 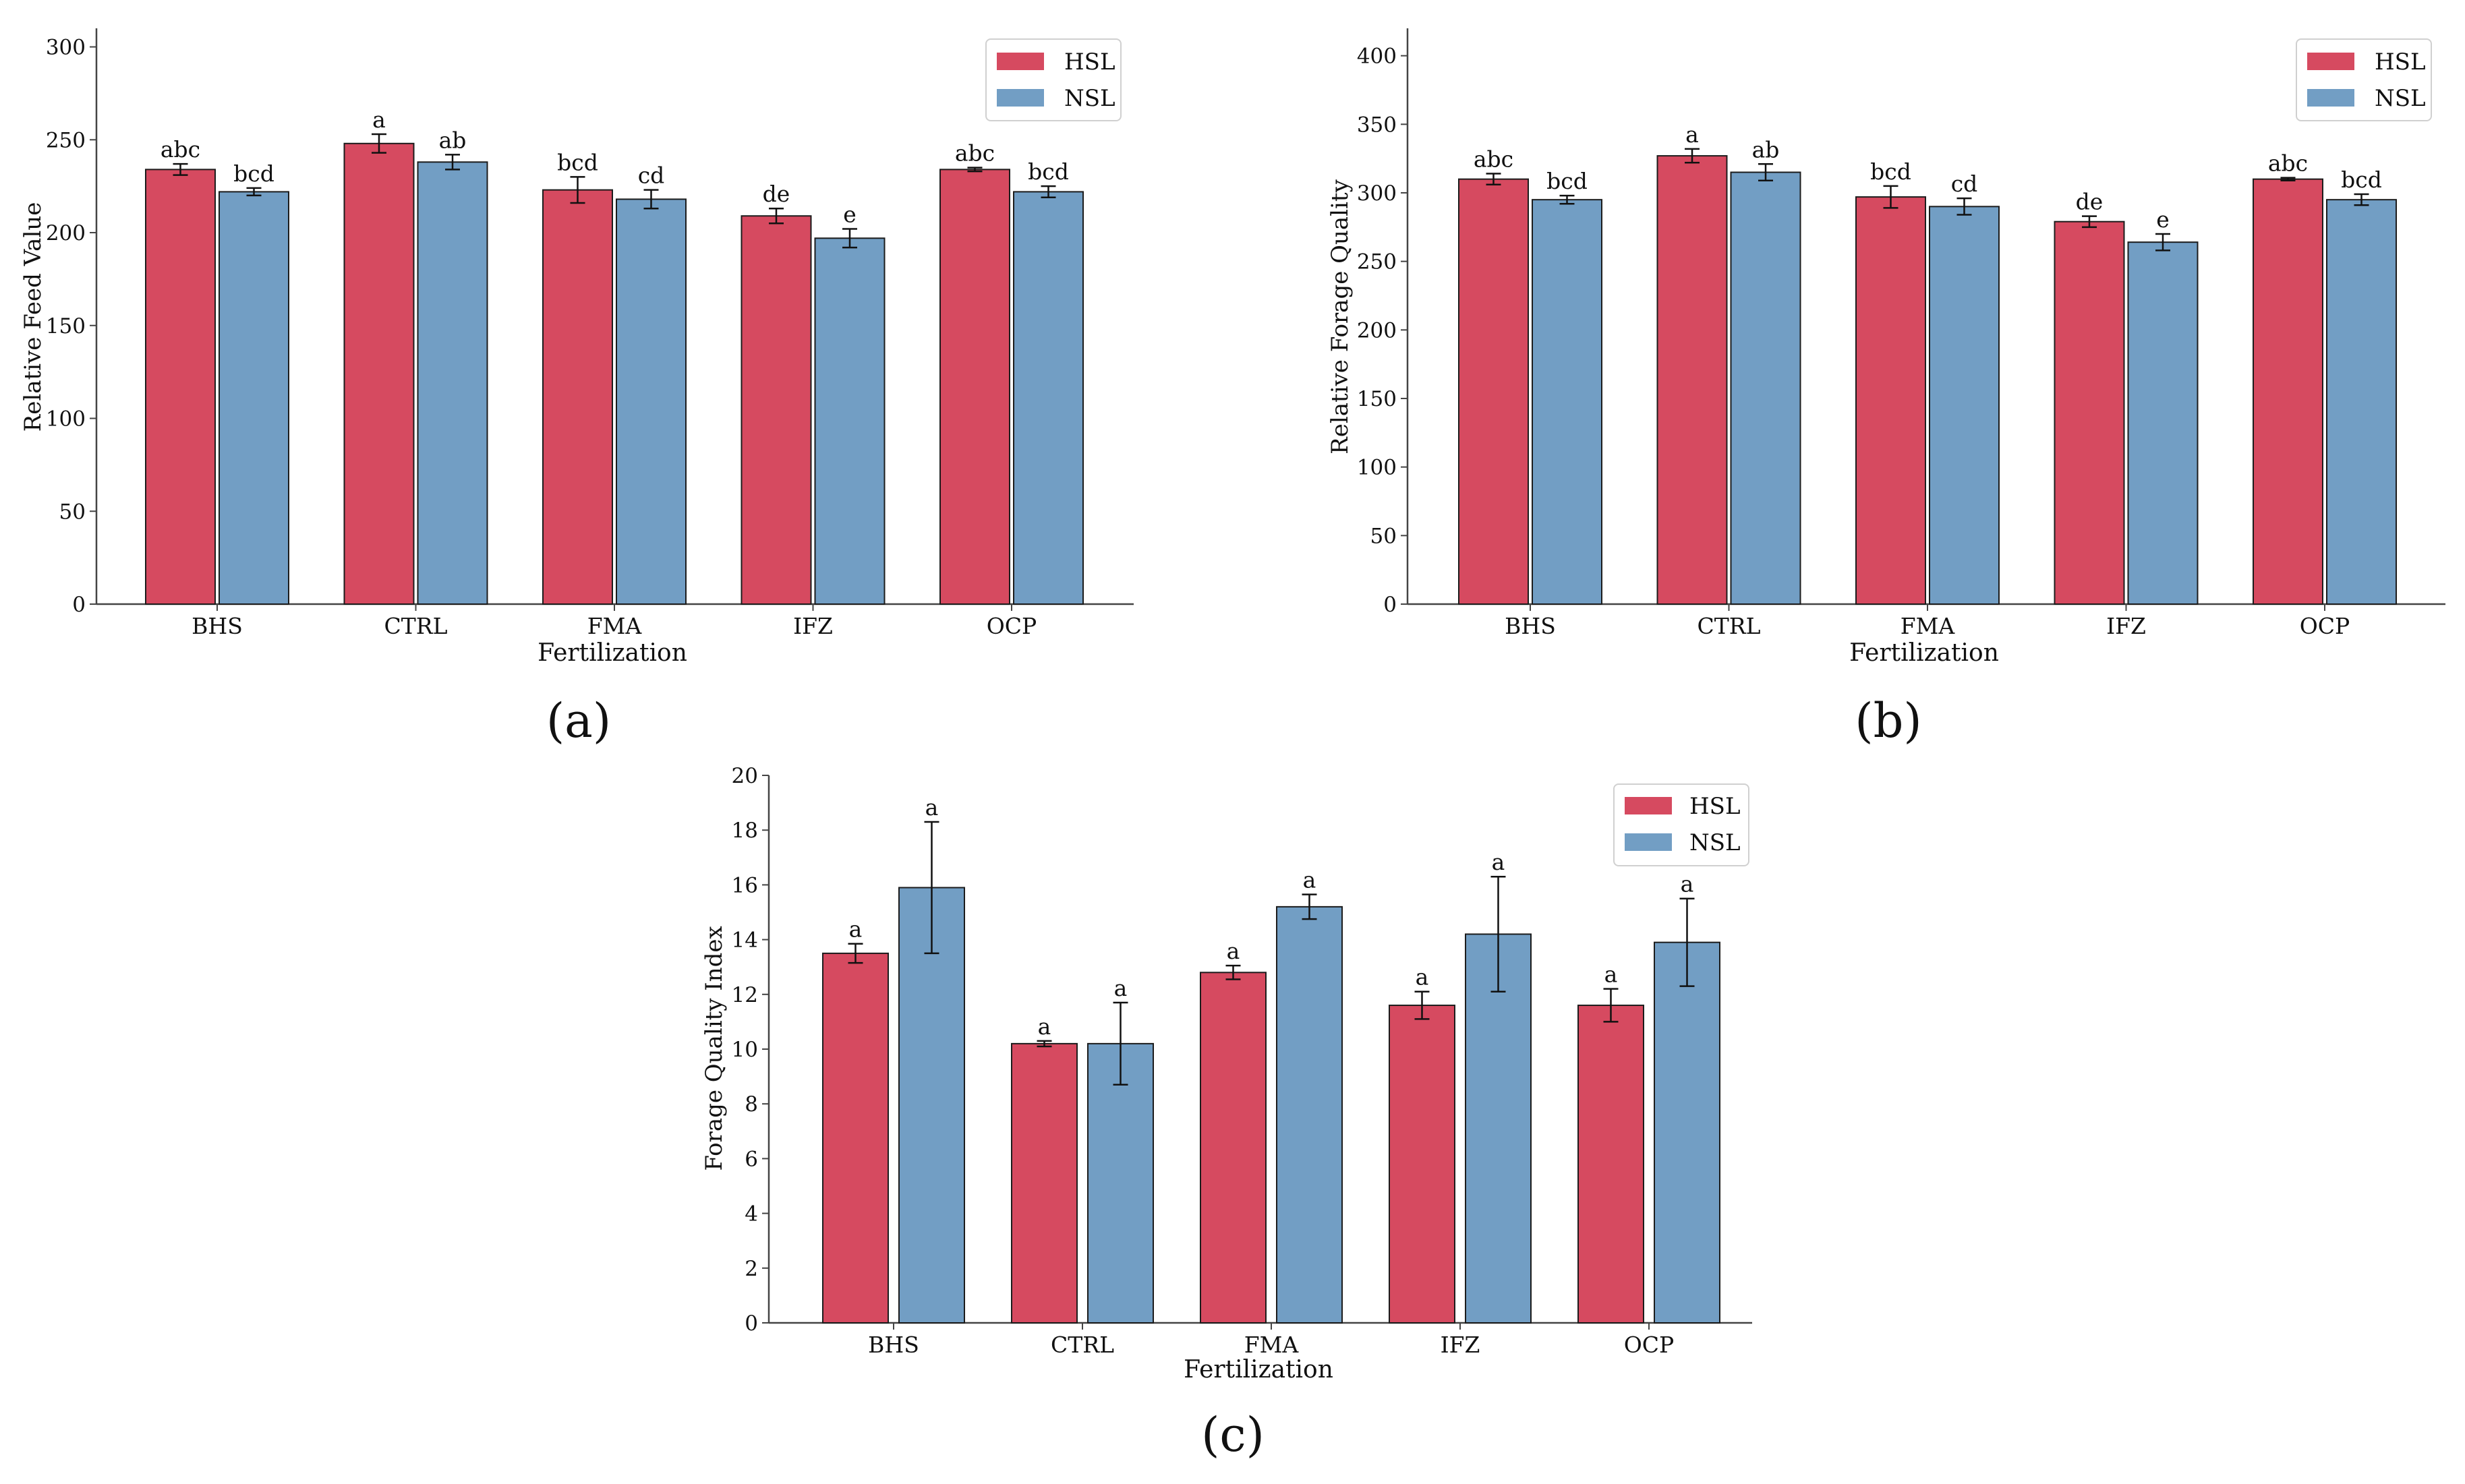 I want to click on panel-b-ytick-label: 400, so click(x=1377, y=56).